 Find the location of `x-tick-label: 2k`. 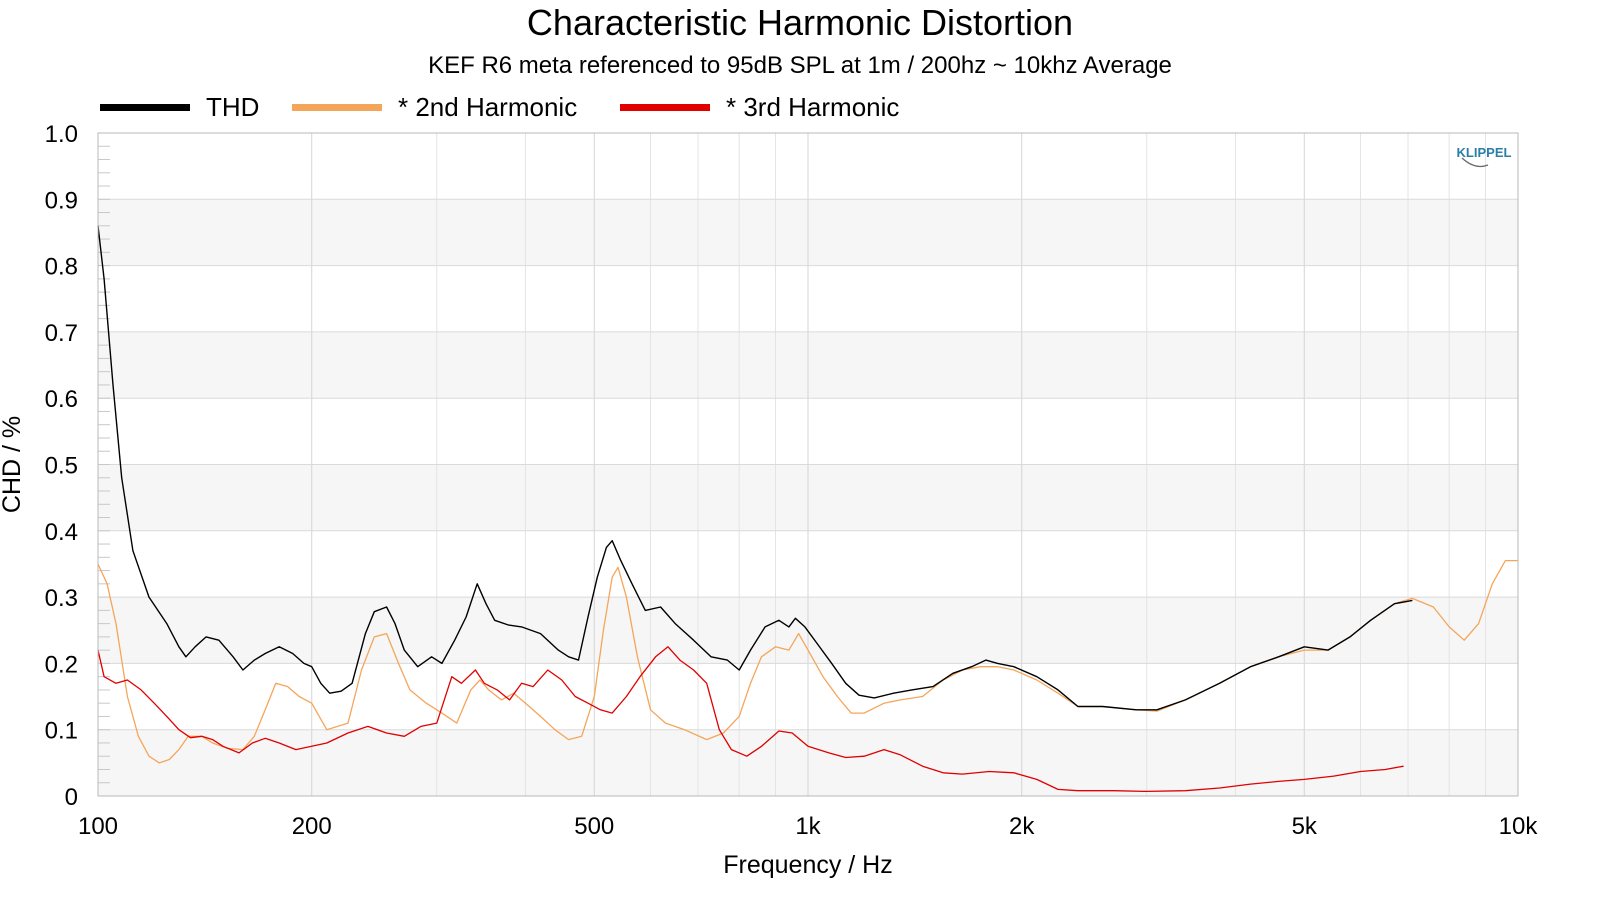

x-tick-label: 2k is located at coordinates (1022, 826).